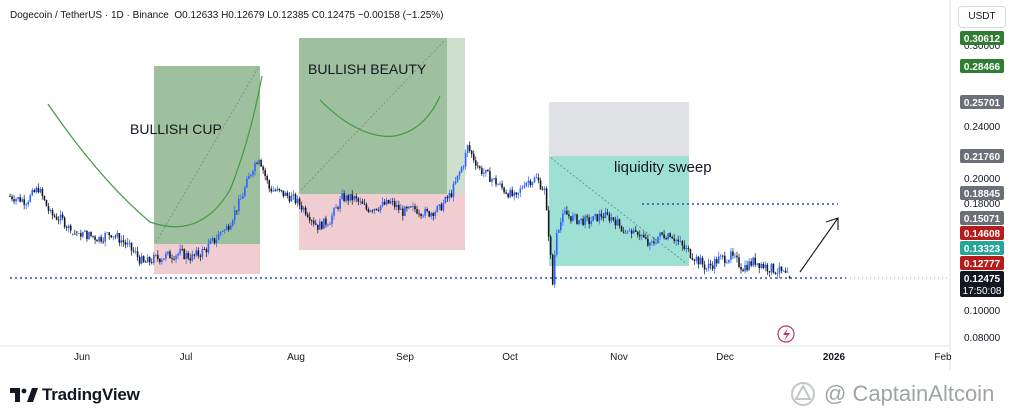 This screenshot has height=420, width=1024. Describe the element at coordinates (619, 211) in the screenshot. I see `sweep-diagonal` at that location.